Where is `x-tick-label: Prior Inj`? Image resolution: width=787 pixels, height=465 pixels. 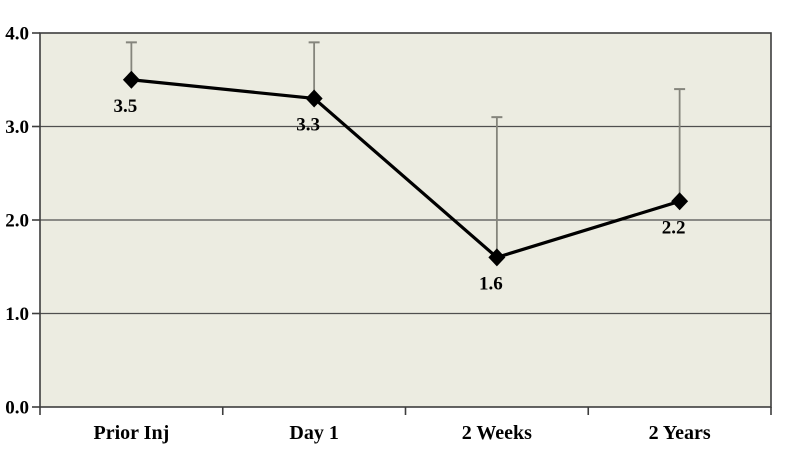 x-tick-label: Prior Inj is located at coordinates (132, 433).